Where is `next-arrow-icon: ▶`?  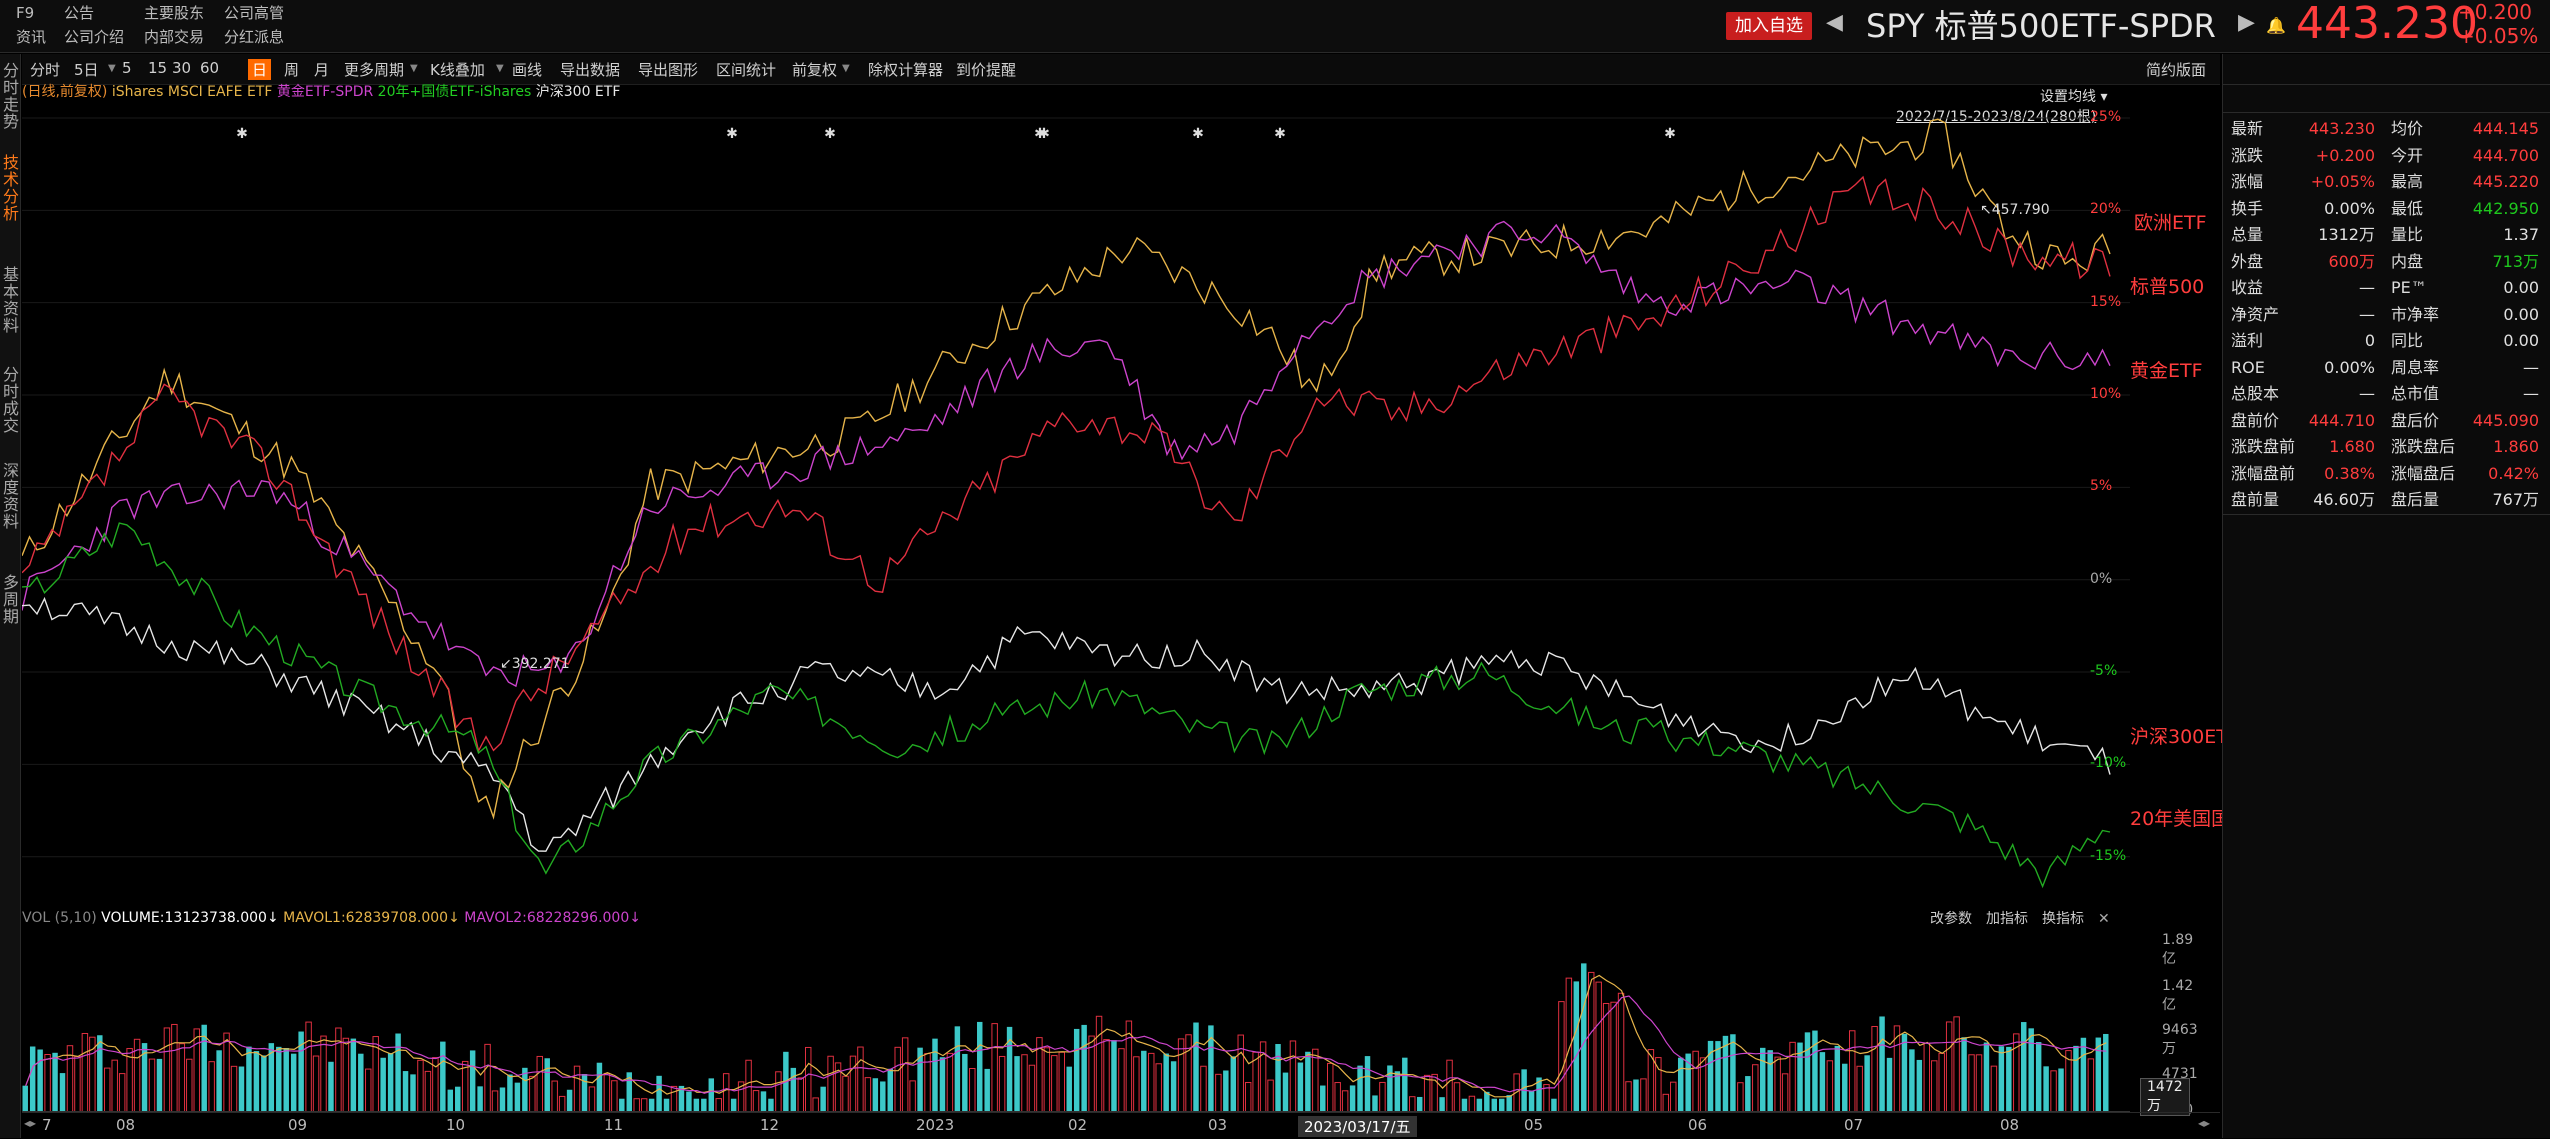 next-arrow-icon: ▶ is located at coordinates (2246, 22).